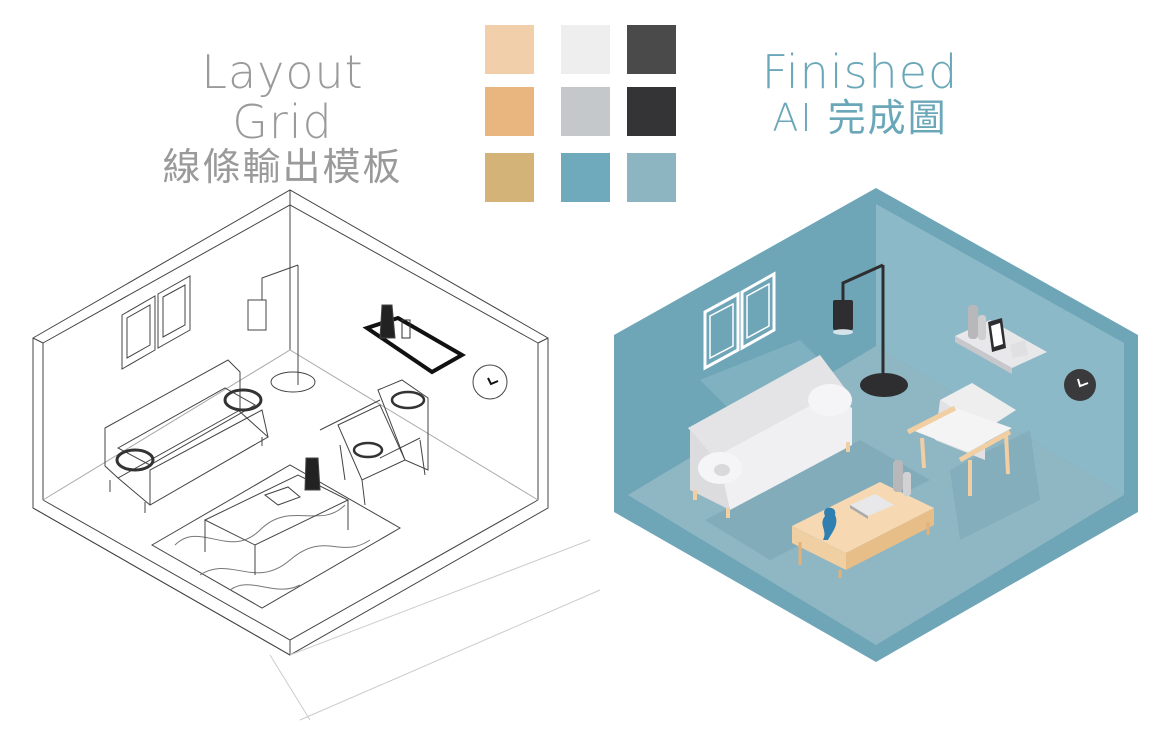  What do you see at coordinates (276, 516) in the screenshot?
I see `coffee-table-outline` at bounding box center [276, 516].